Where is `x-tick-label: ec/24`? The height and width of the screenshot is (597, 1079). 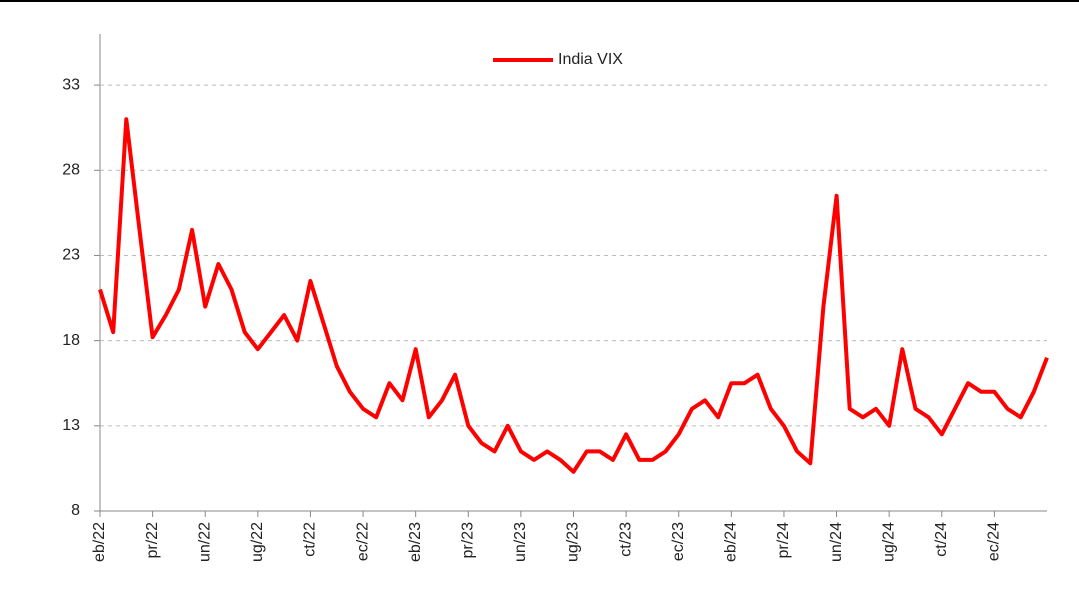 x-tick-label: ec/24 is located at coordinates (994, 541).